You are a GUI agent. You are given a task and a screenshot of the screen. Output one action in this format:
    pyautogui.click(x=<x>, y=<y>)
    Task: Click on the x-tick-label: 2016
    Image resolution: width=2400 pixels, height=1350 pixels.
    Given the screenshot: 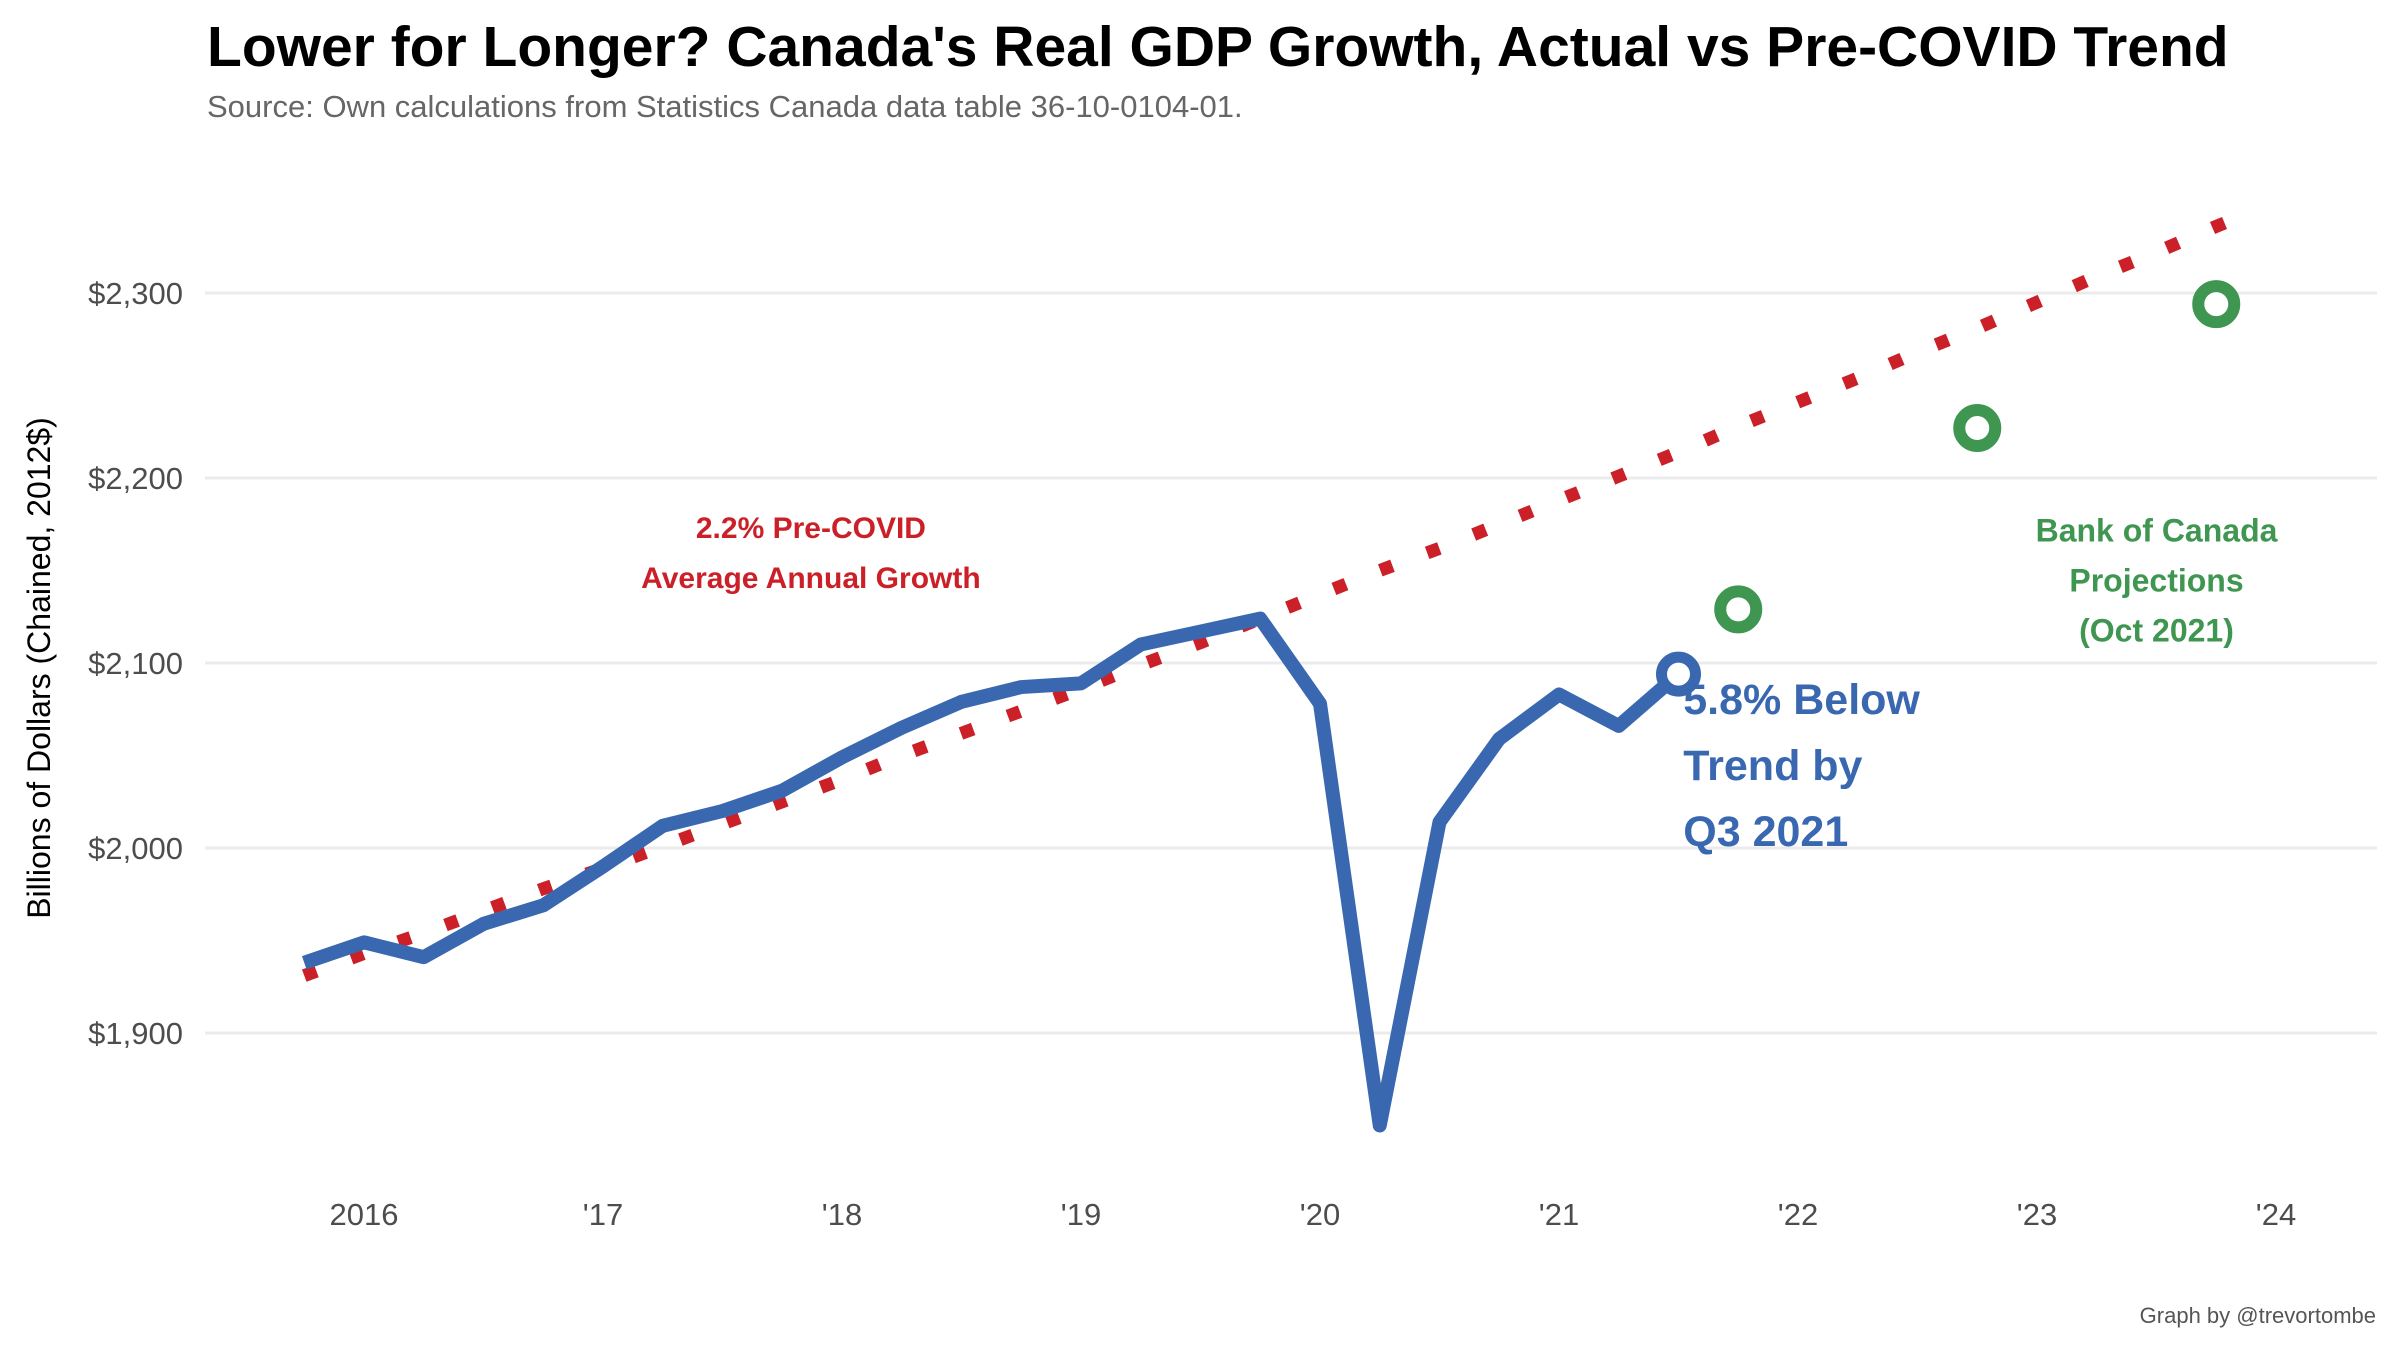 What is the action you would take?
    pyautogui.click(x=364, y=1214)
    